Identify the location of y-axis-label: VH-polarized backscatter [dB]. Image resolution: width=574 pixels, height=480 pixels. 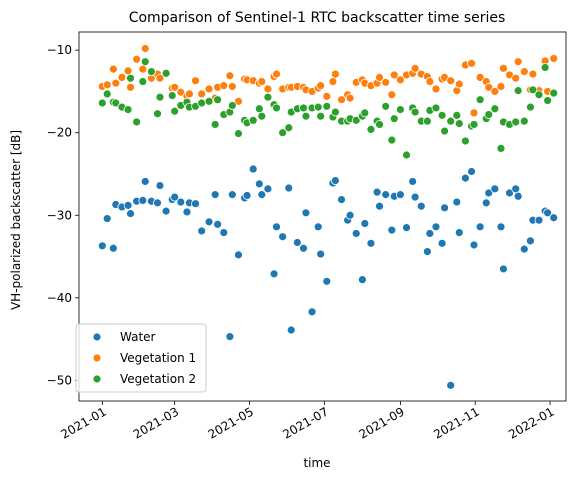
(16, 220).